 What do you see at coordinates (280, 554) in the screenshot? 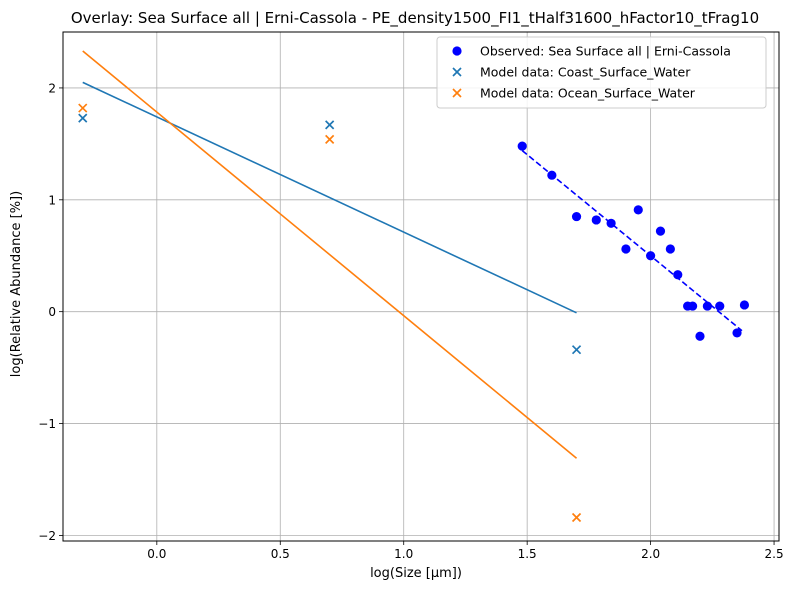
I see `x-tick-label: 0.5` at bounding box center [280, 554].